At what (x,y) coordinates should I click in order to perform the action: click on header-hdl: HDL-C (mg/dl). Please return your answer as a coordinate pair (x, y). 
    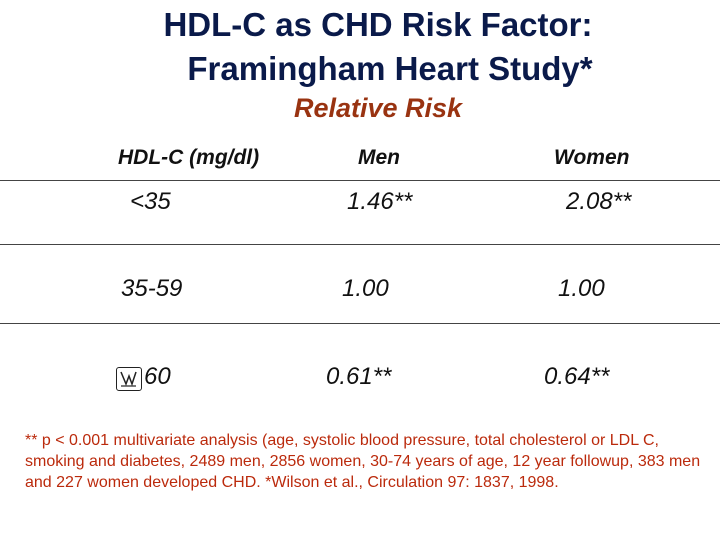
    Looking at the image, I should click on (189, 157).